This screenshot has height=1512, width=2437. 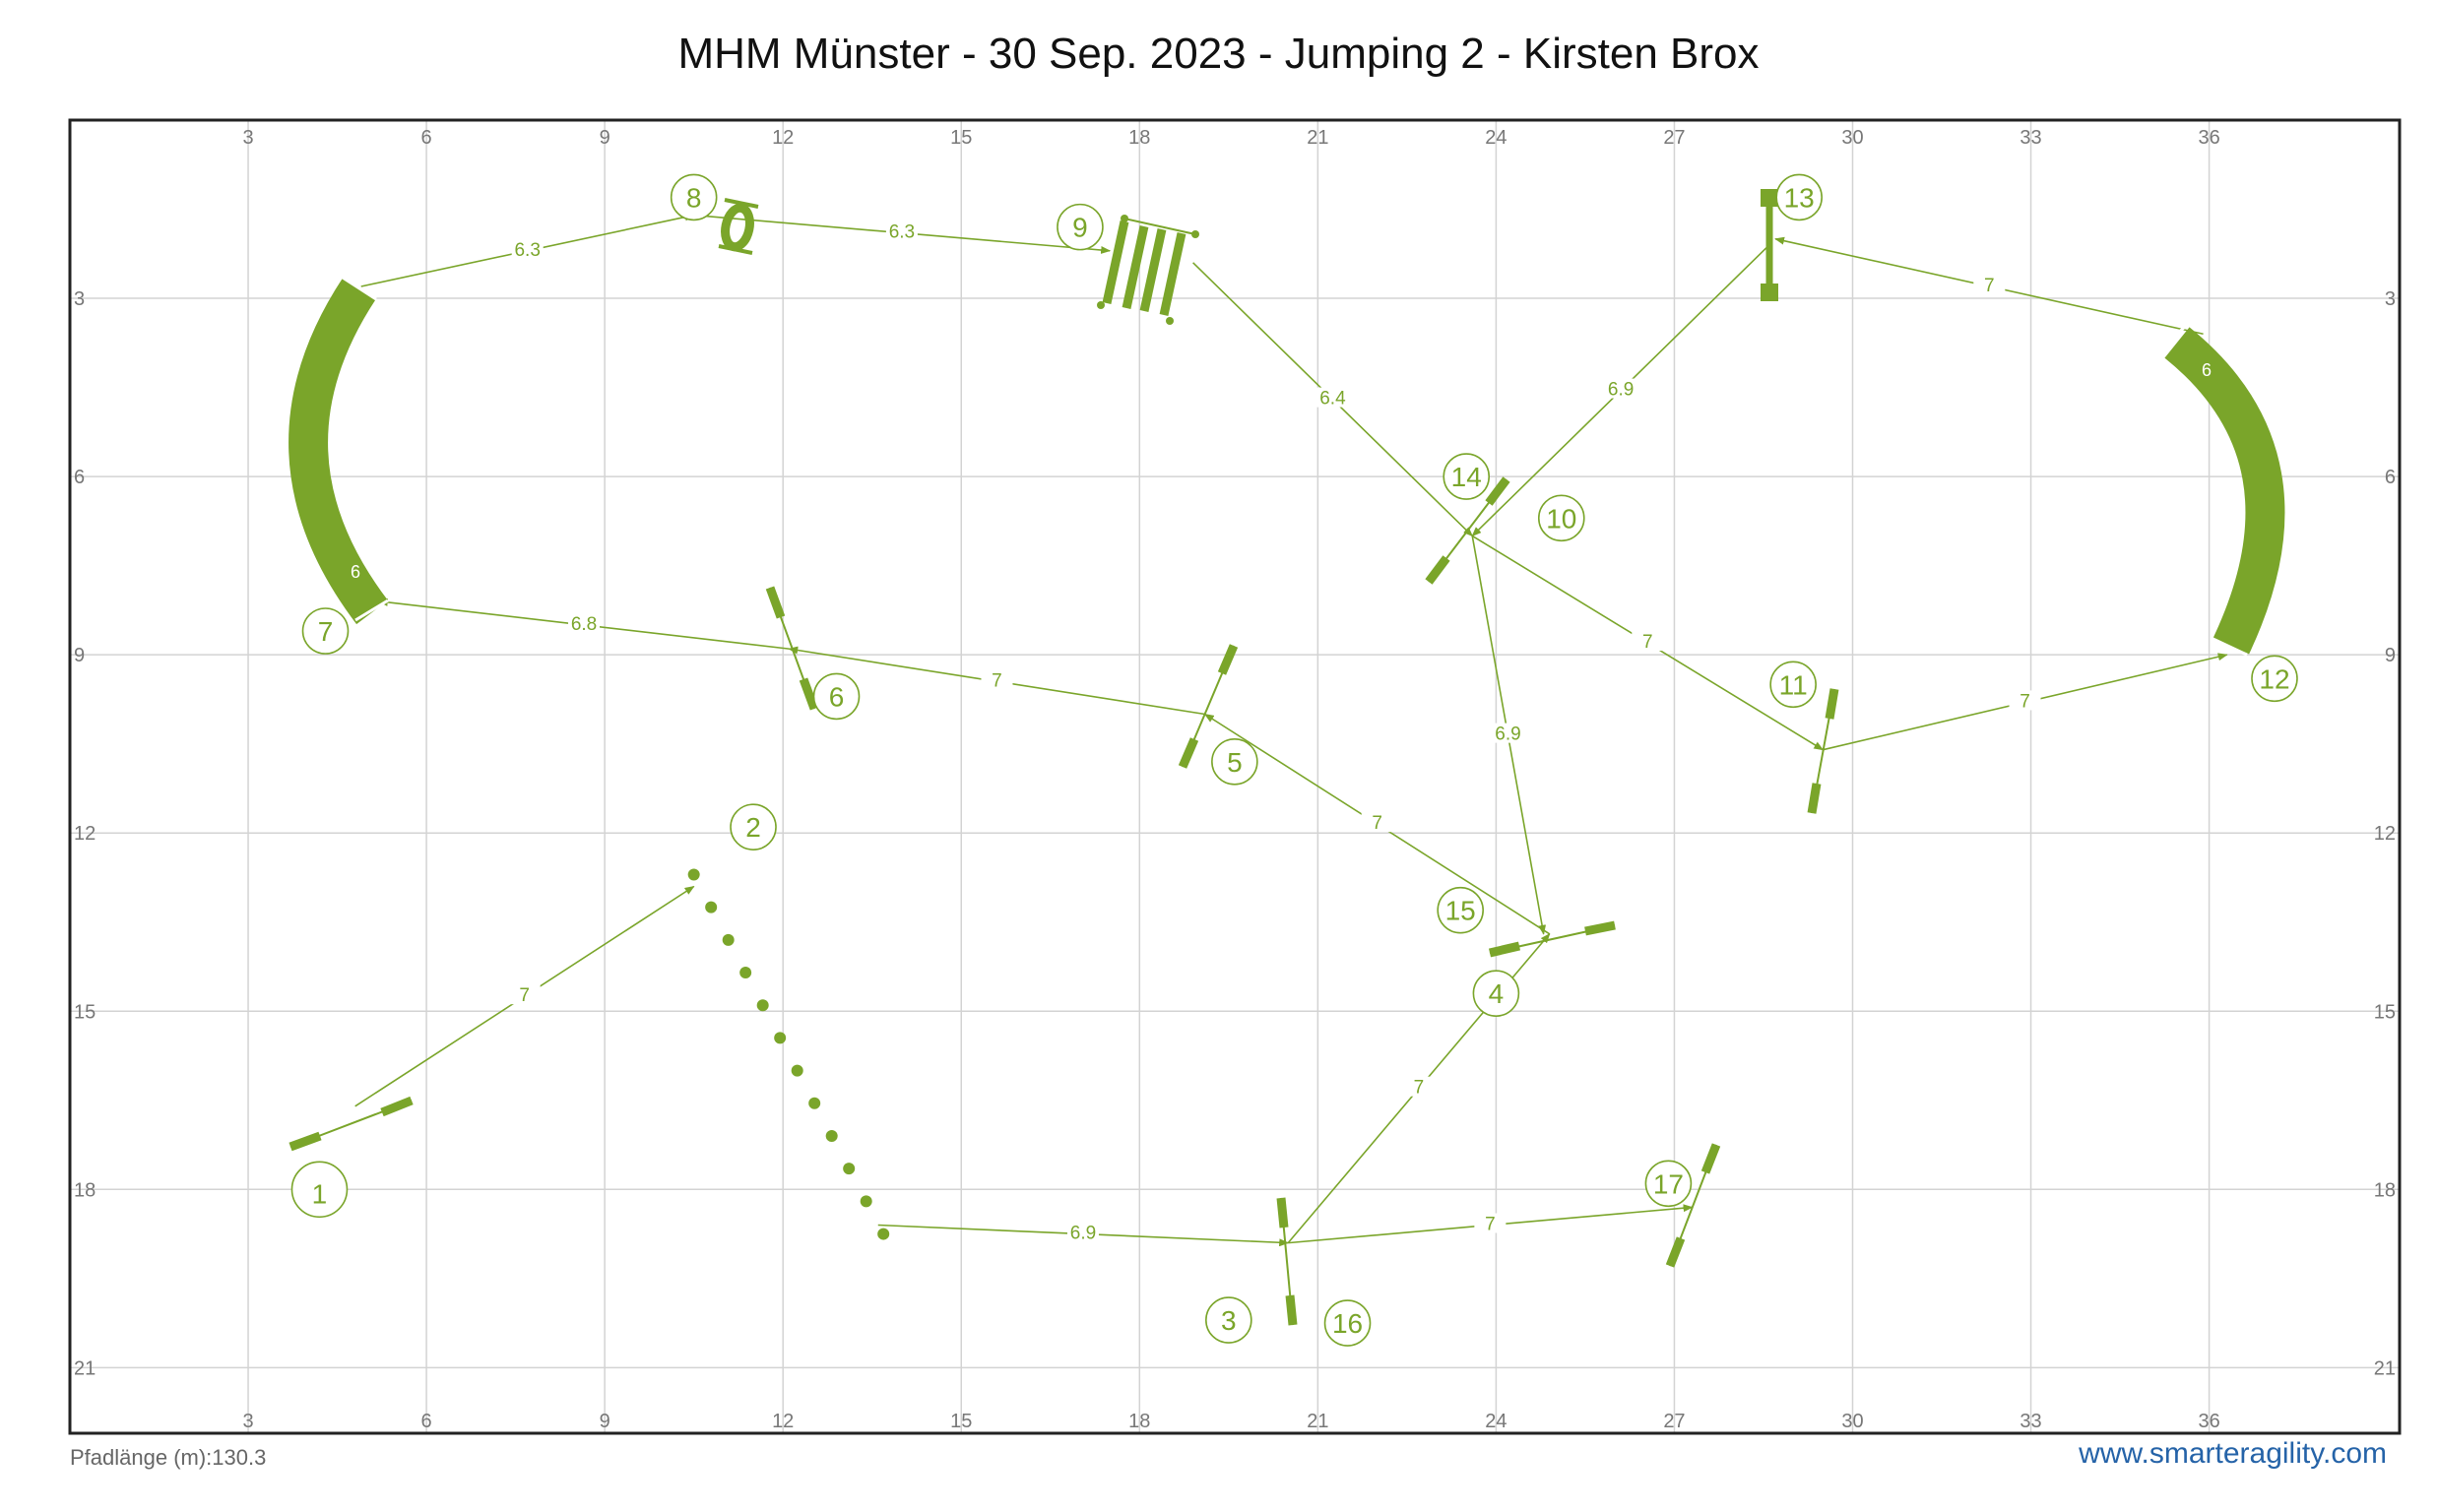 I want to click on obstacle-number: 10, so click(x=1561, y=518).